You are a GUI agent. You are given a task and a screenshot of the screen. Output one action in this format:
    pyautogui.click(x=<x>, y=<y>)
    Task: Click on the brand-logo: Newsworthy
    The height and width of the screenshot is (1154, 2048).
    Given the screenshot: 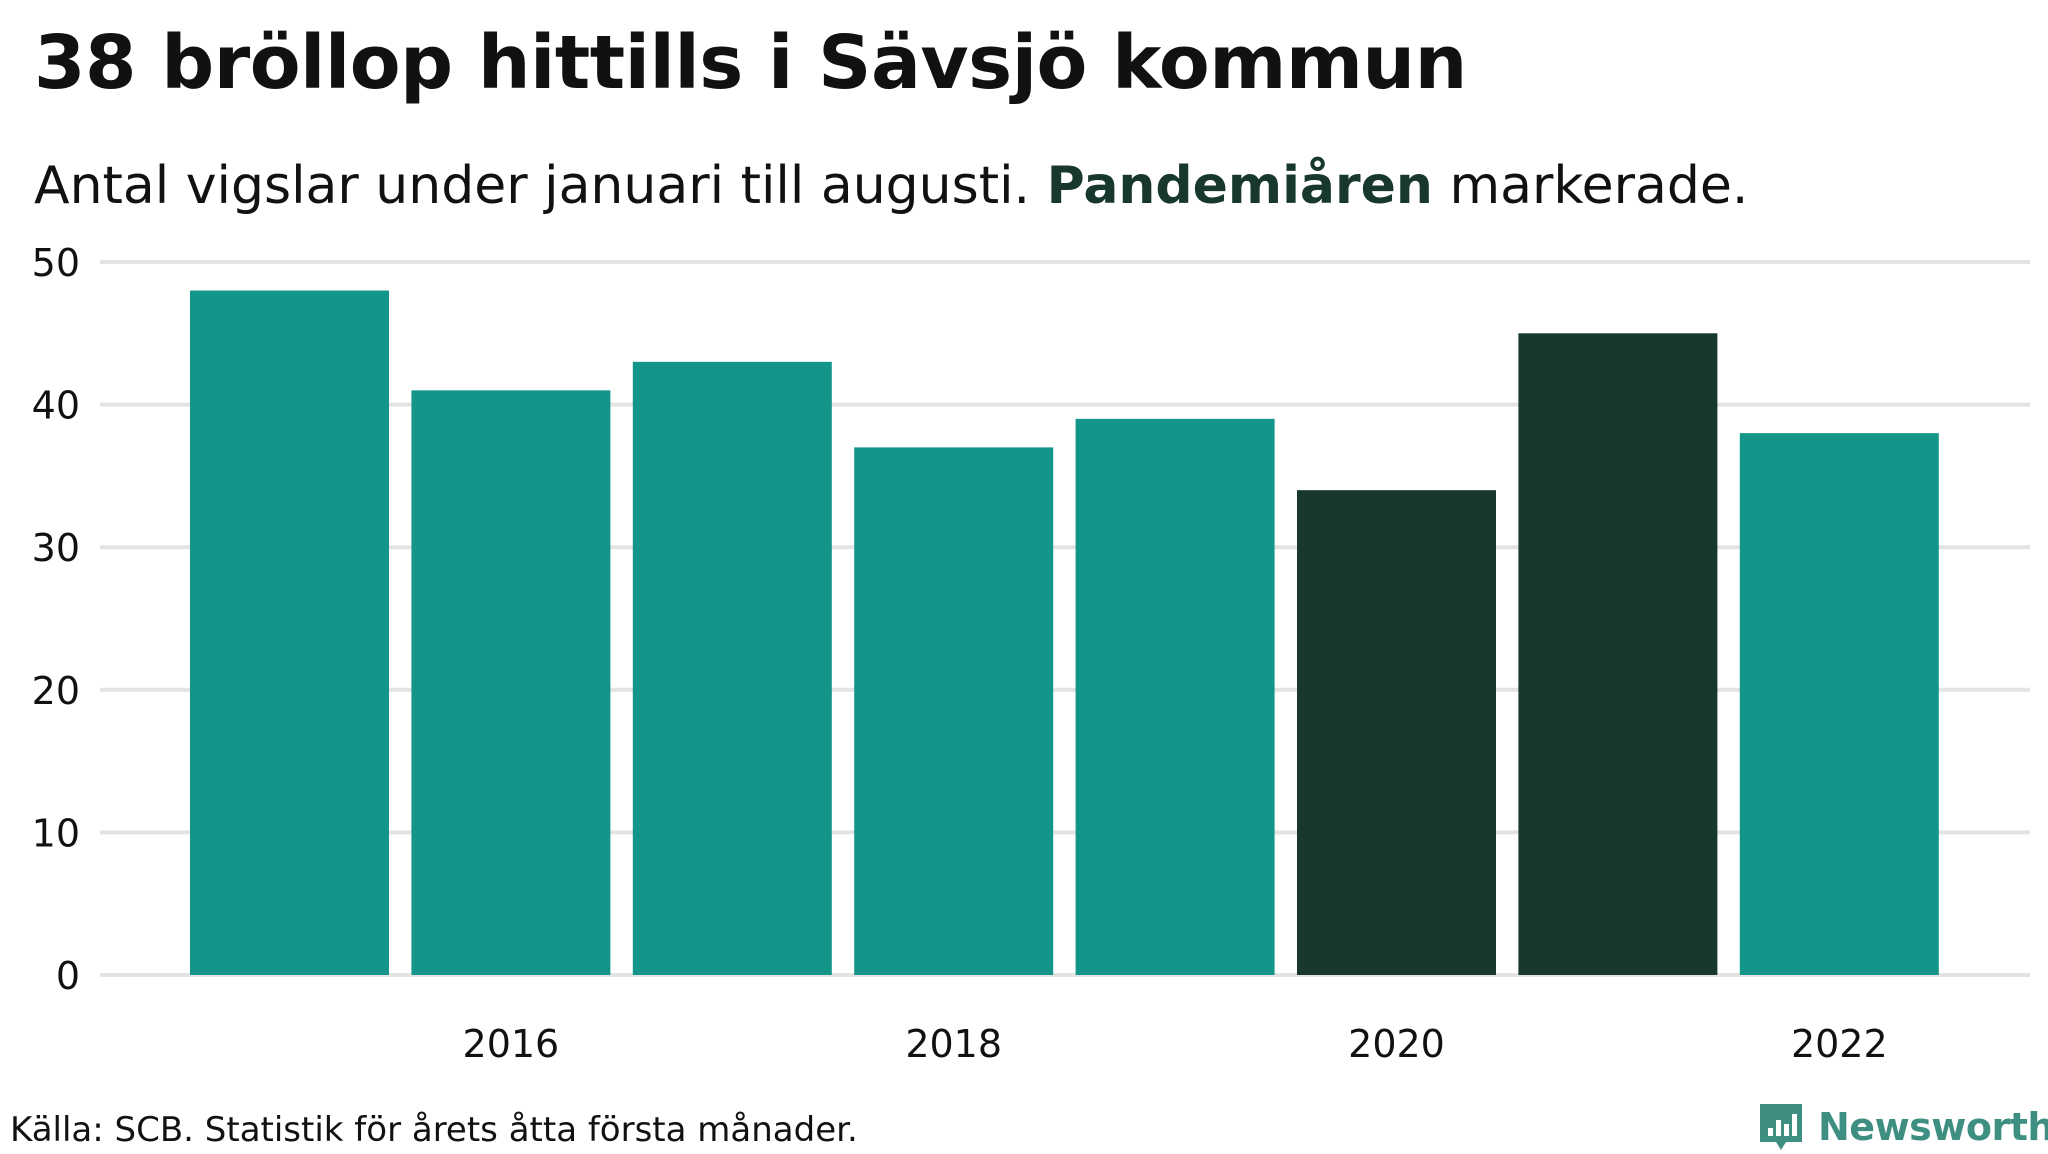 What is the action you would take?
    pyautogui.click(x=1902, y=1127)
    